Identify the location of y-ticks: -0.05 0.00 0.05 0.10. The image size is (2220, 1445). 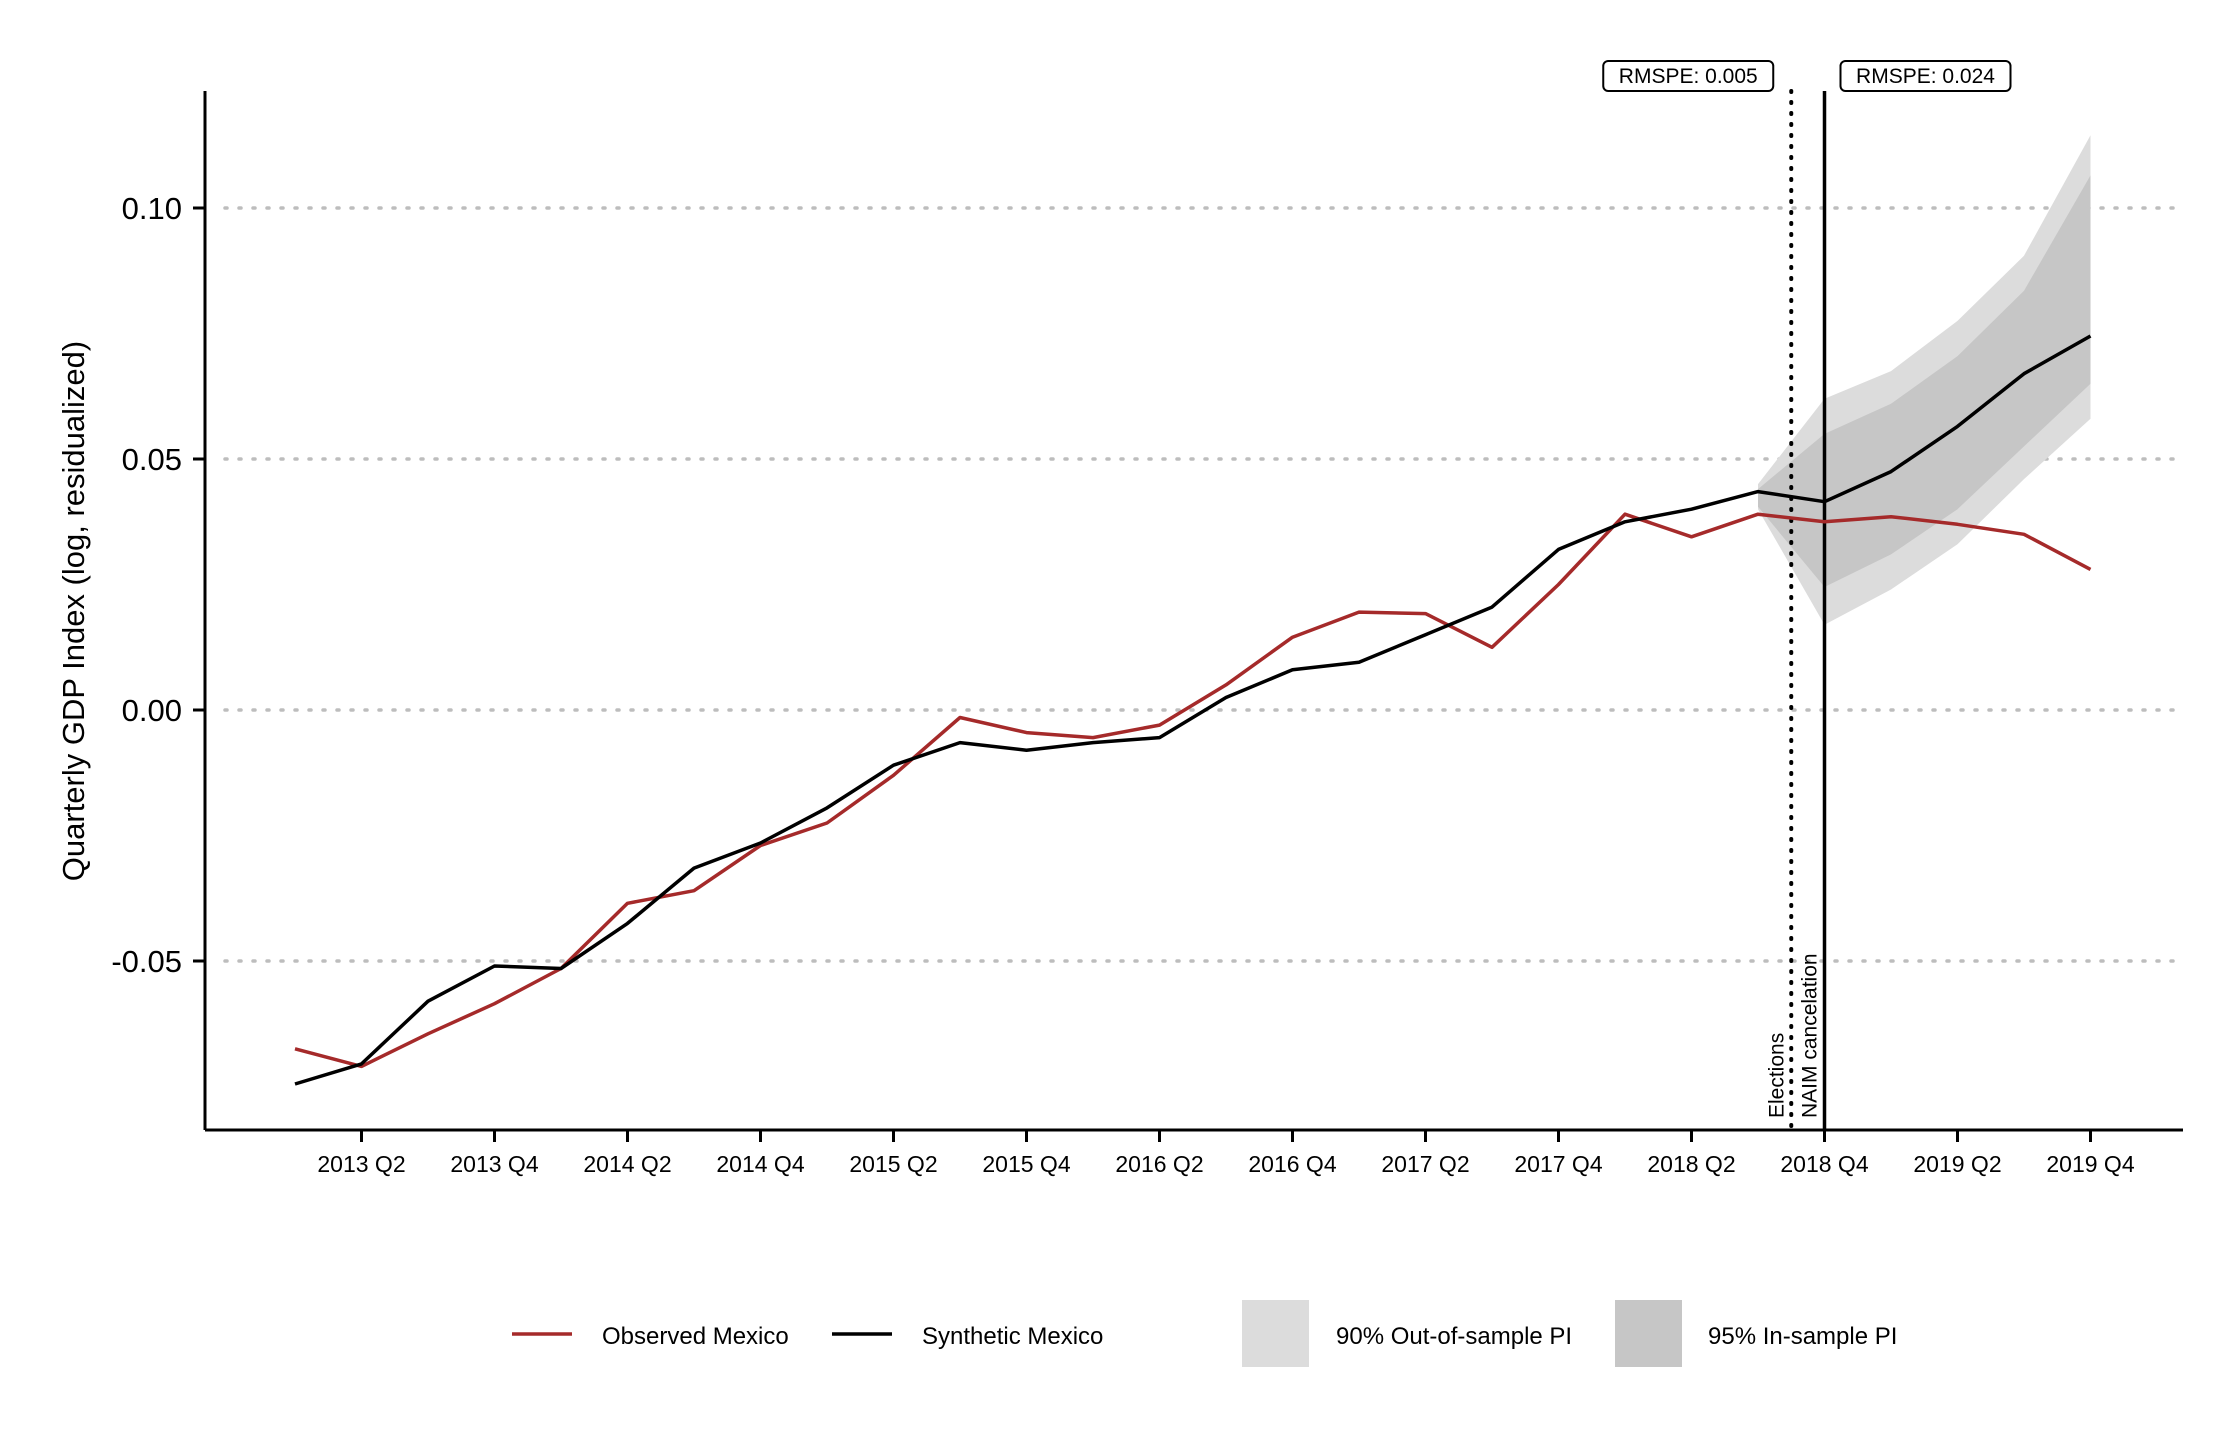
(158, 585).